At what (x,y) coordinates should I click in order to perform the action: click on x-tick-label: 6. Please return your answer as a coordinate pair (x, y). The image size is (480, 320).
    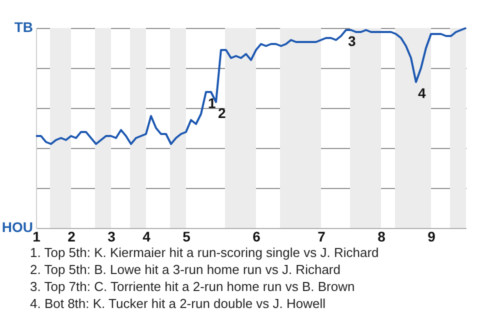
    Looking at the image, I should click on (256, 236).